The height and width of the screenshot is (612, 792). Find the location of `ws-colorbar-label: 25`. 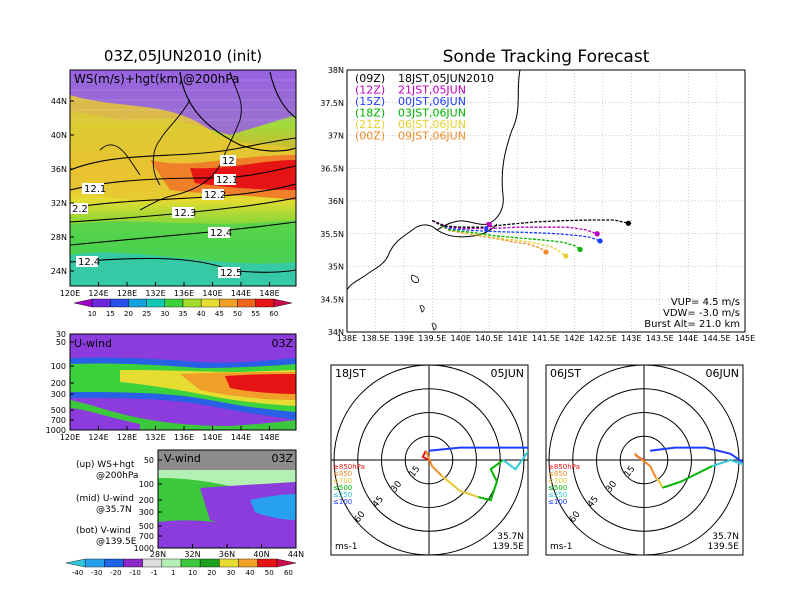

ws-colorbar-label: 25 is located at coordinates (146, 314).